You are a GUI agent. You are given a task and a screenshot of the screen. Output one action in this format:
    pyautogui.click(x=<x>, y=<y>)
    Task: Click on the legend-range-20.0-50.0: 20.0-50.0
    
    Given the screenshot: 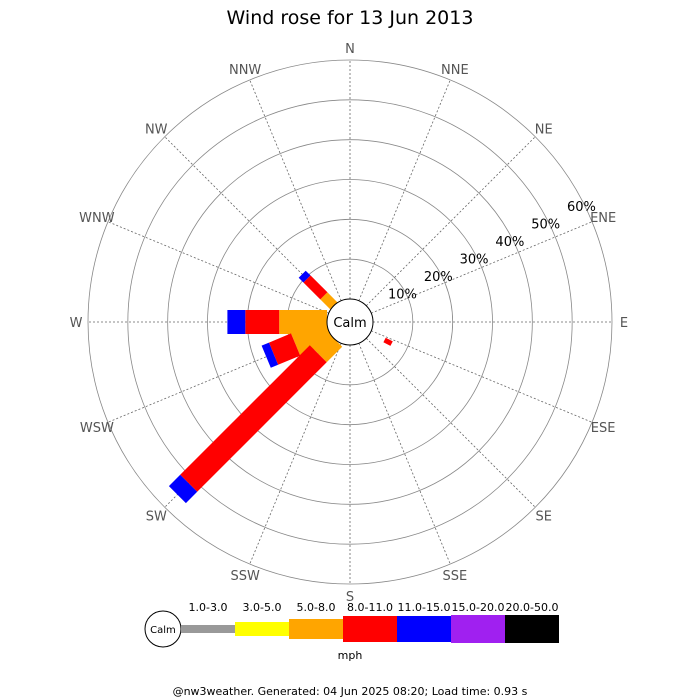 What is the action you would take?
    pyautogui.click(x=532, y=607)
    